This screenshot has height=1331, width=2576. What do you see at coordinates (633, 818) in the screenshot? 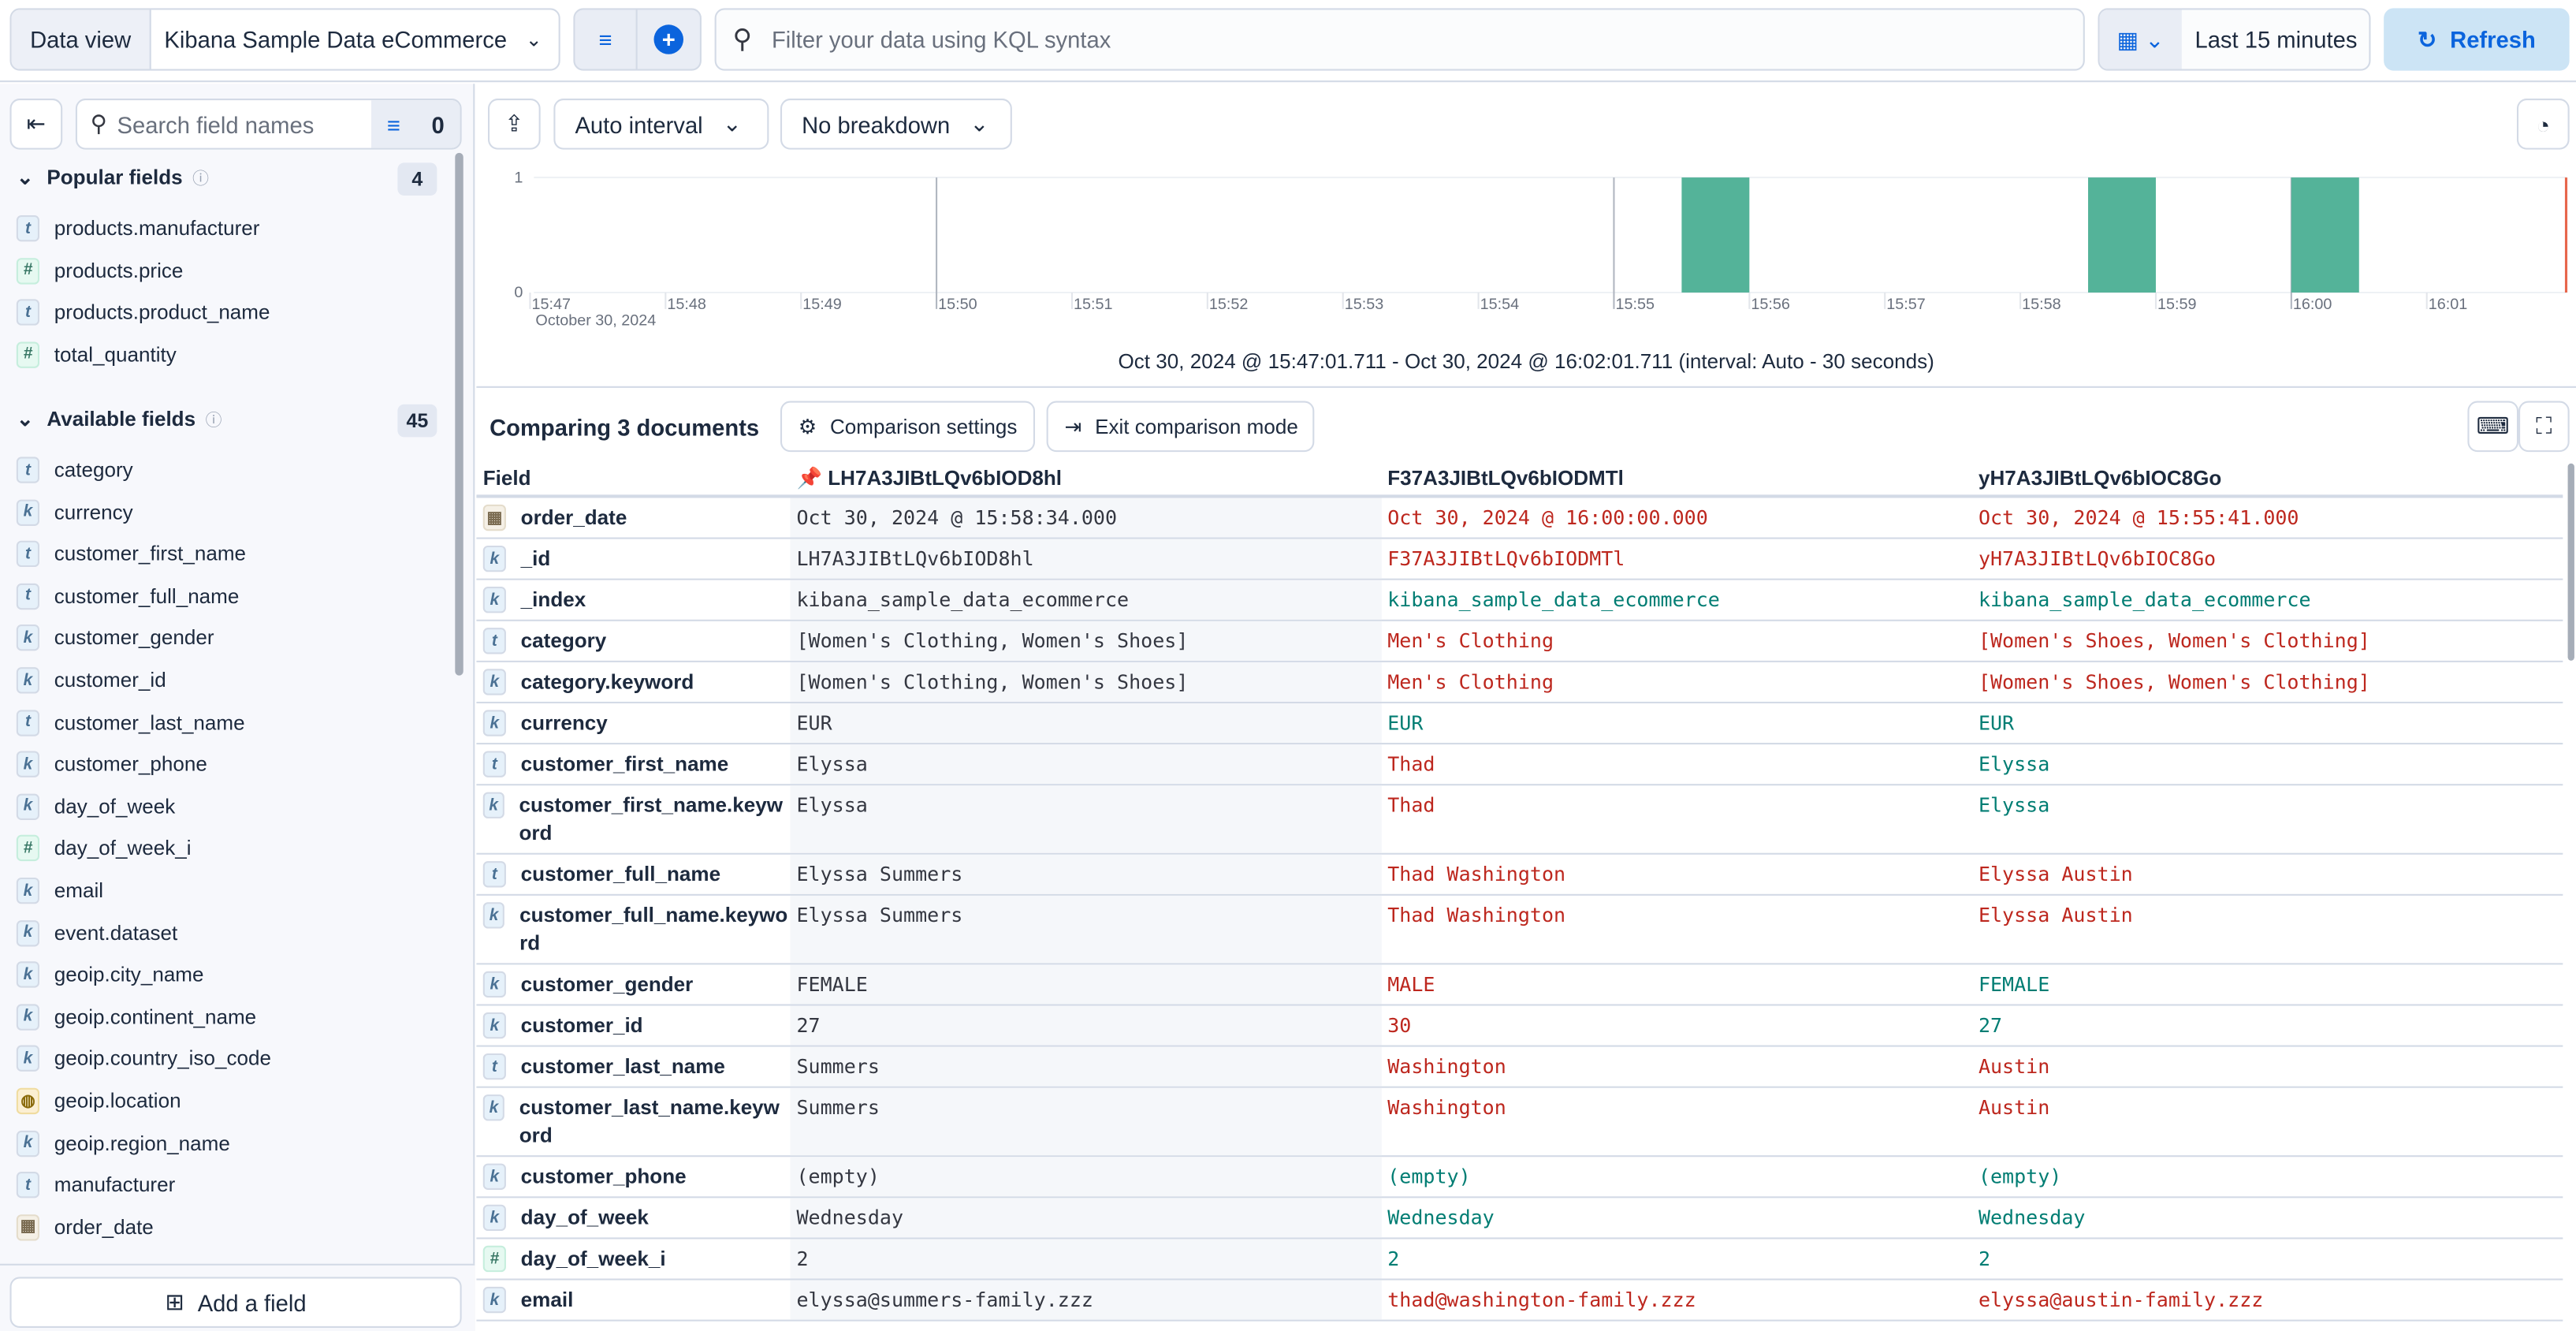
I see `field-cell: k customer_first_name.keyword` at bounding box center [633, 818].